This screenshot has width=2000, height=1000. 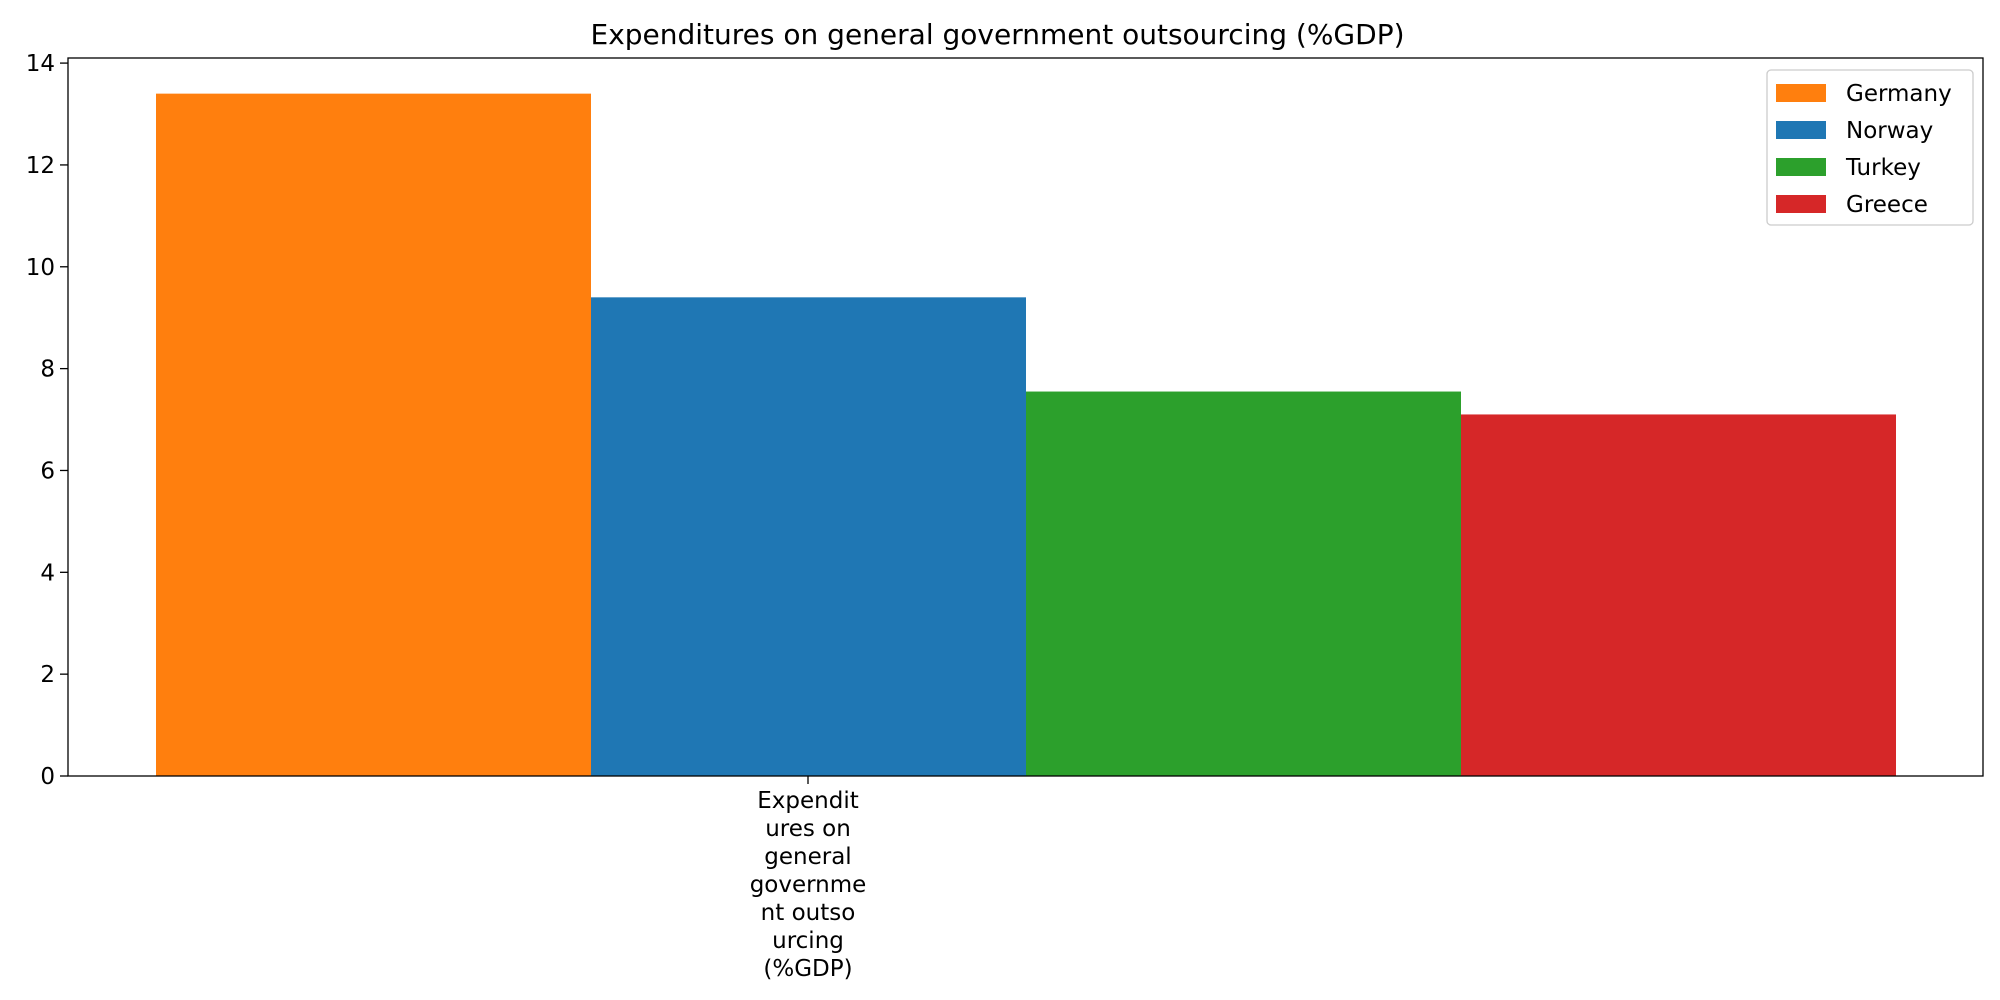 What do you see at coordinates (47, 370) in the screenshot?
I see `y-tick-label: 8` at bounding box center [47, 370].